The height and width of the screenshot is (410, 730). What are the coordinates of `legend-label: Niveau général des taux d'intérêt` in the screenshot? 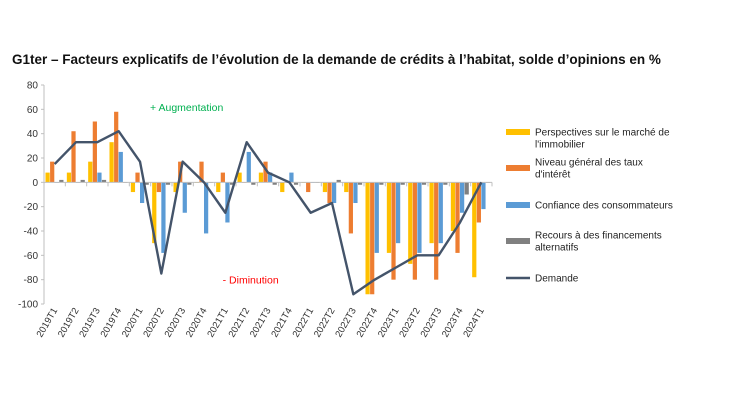 It's located at (589, 169).